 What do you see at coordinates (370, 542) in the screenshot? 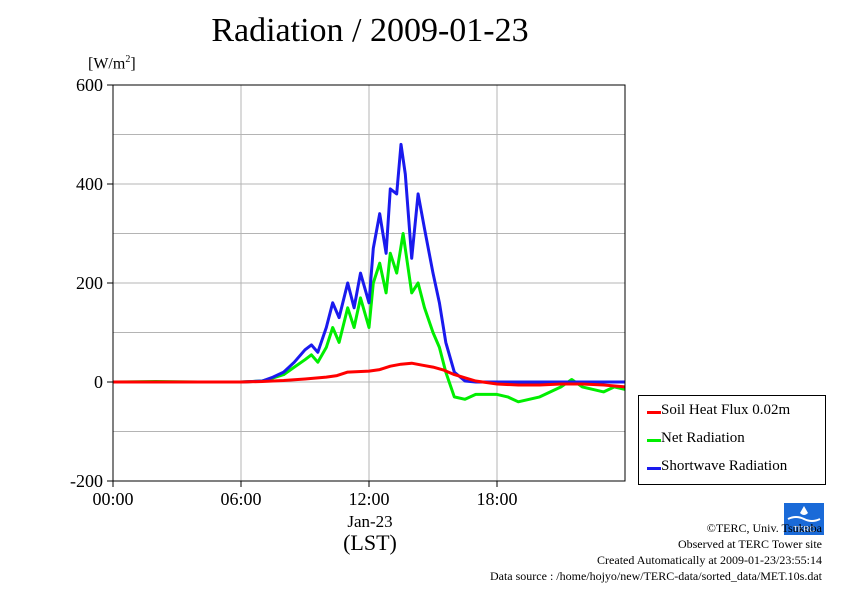
I see `x-axis-label: (LST)` at bounding box center [370, 542].